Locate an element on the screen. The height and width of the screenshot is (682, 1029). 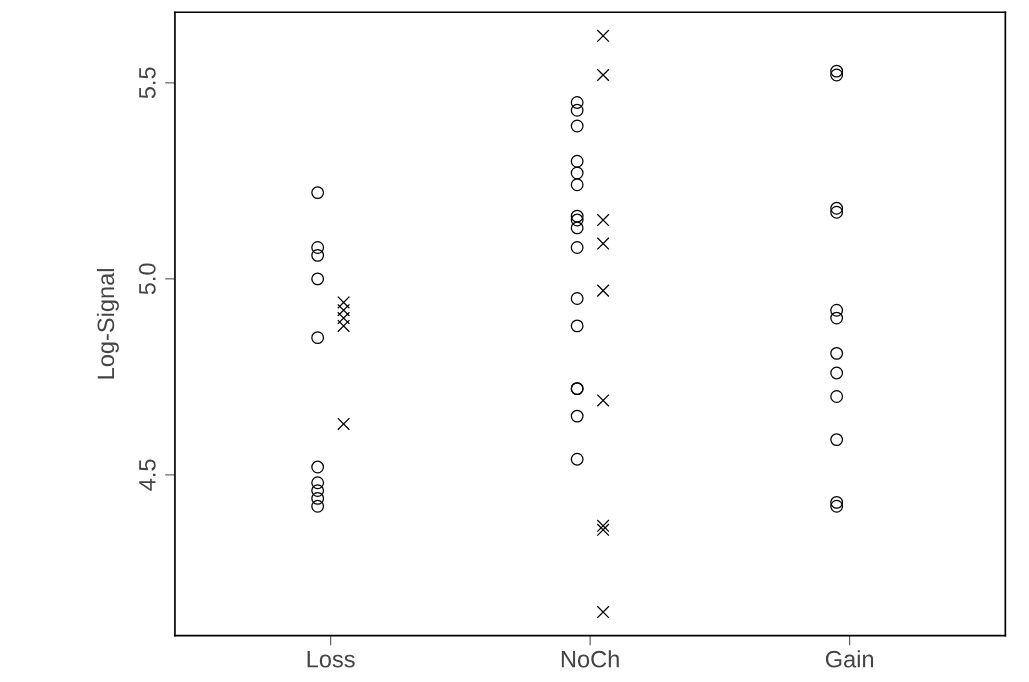
x-tick-label: Gain is located at coordinates (849, 659).